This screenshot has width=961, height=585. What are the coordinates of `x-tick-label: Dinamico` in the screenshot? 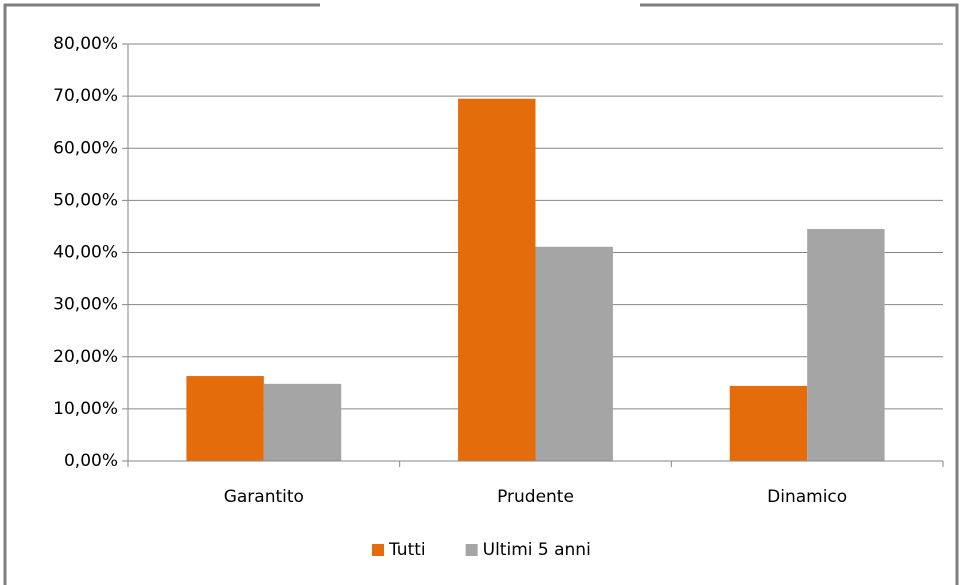 It's located at (807, 497).